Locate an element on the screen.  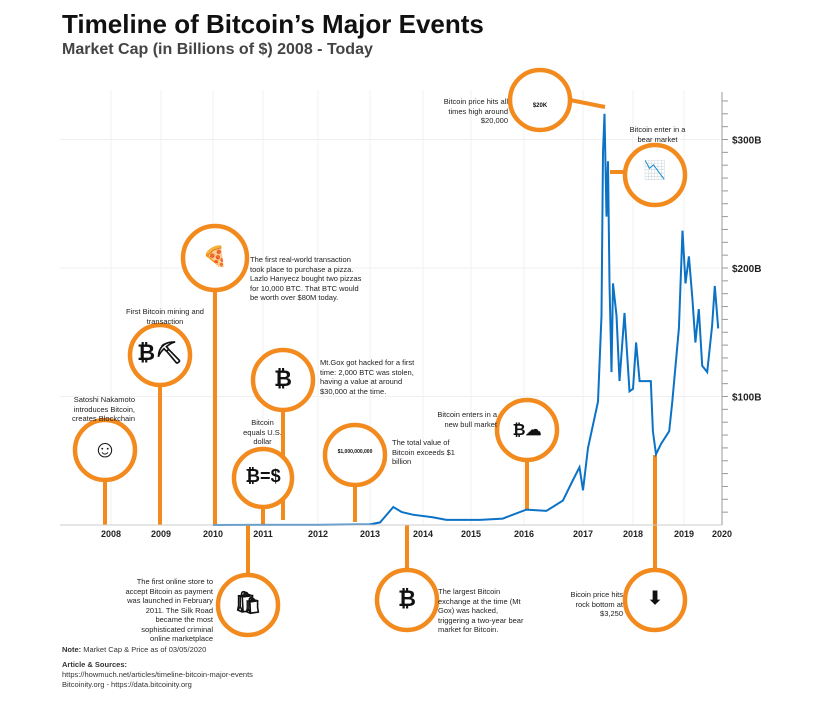
chart-title: Timeline of Bitcoin’s Major Events is located at coordinates (273, 24).